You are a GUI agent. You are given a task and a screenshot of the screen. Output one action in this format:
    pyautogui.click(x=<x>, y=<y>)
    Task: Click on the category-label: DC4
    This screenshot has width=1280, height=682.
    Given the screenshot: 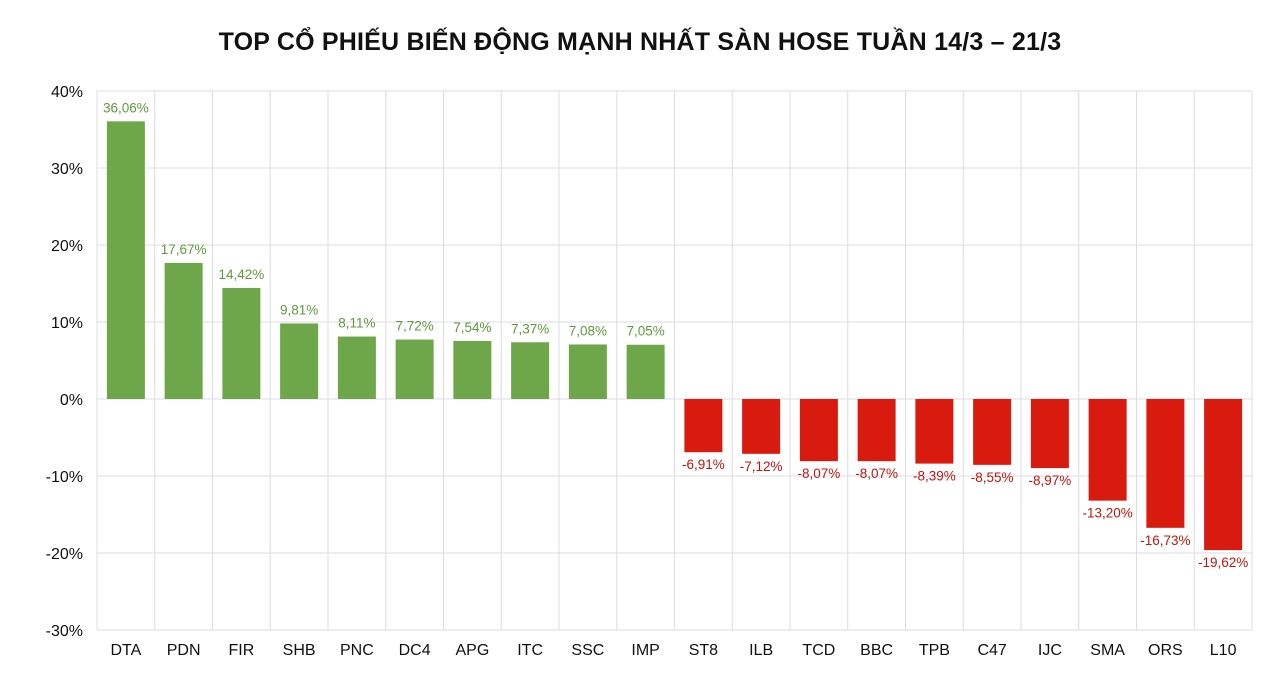 What is the action you would take?
    pyautogui.click(x=415, y=650)
    